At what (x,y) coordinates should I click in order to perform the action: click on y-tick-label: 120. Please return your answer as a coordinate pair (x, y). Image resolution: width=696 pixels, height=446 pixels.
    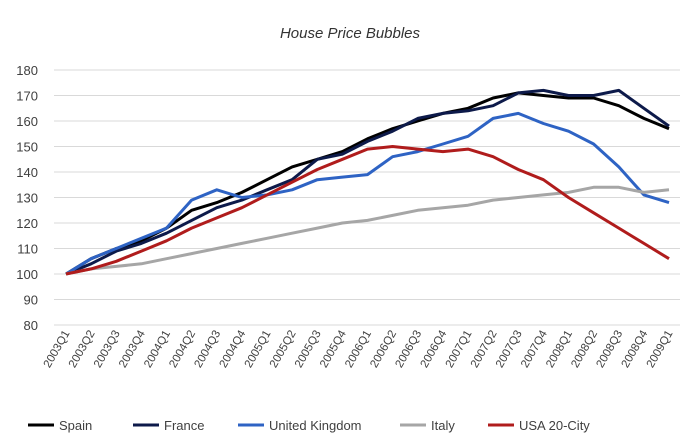
    Looking at the image, I should click on (27, 223).